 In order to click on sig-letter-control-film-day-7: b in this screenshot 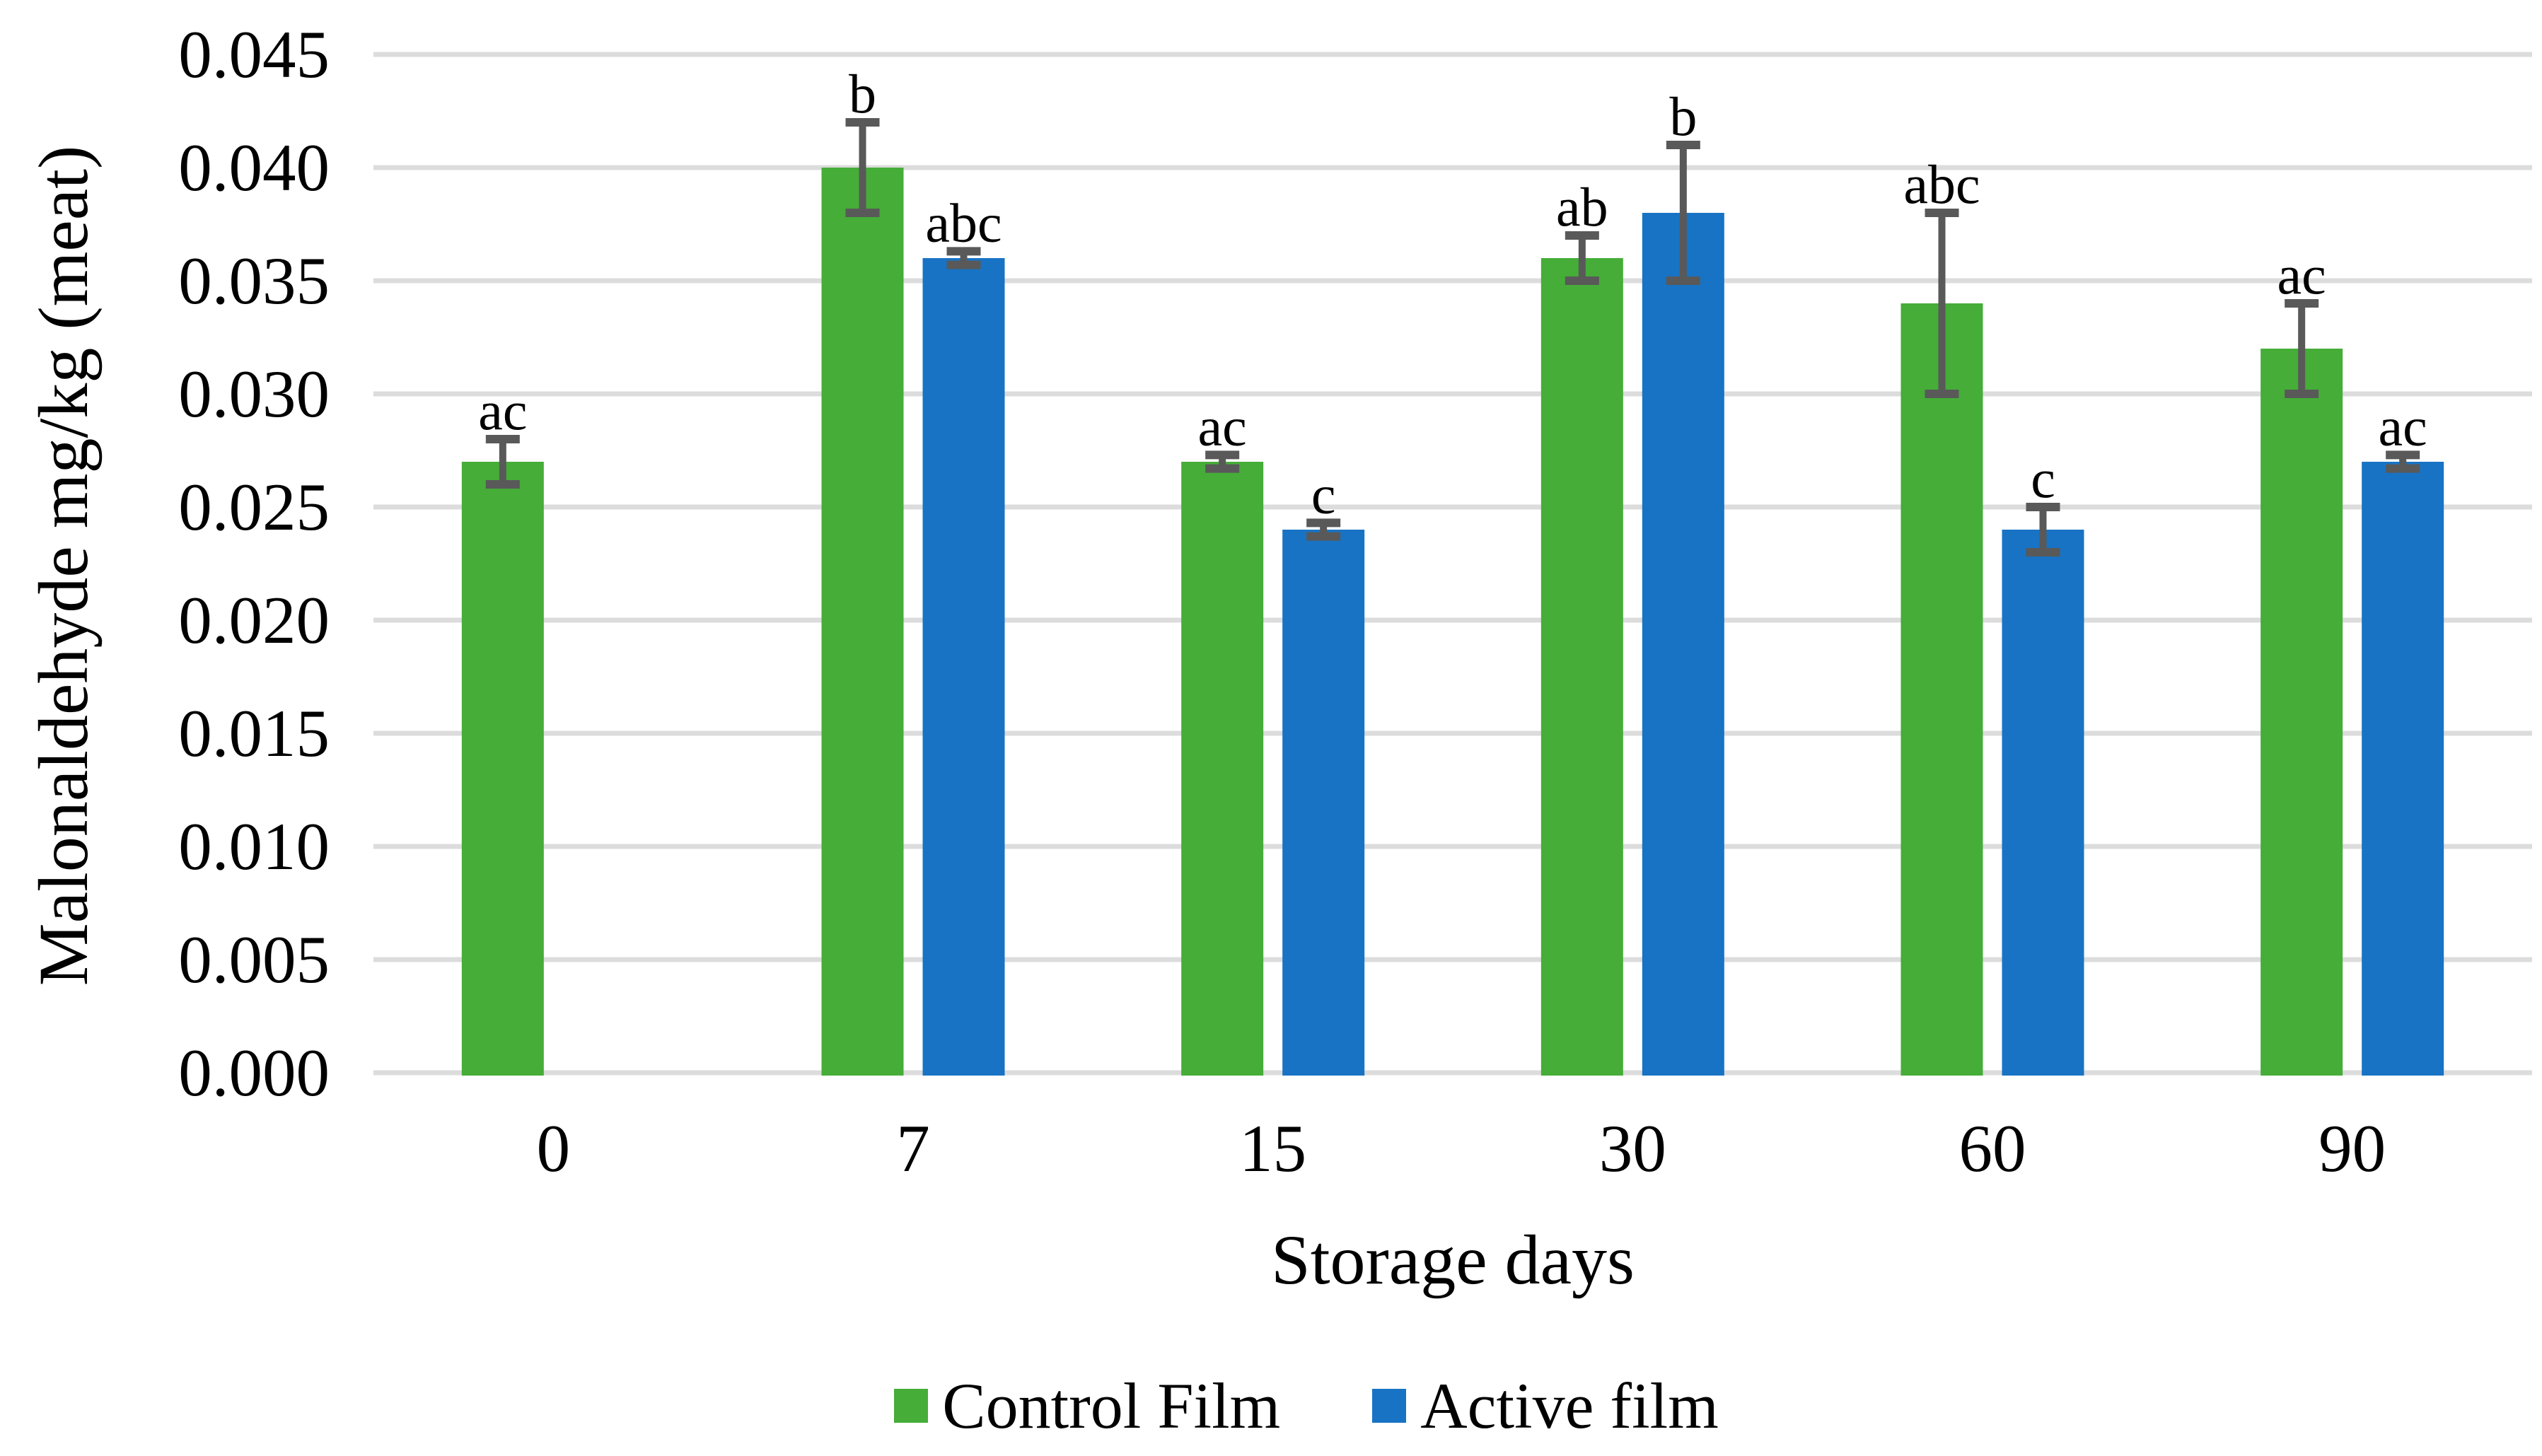, I will do `click(862, 93)`.